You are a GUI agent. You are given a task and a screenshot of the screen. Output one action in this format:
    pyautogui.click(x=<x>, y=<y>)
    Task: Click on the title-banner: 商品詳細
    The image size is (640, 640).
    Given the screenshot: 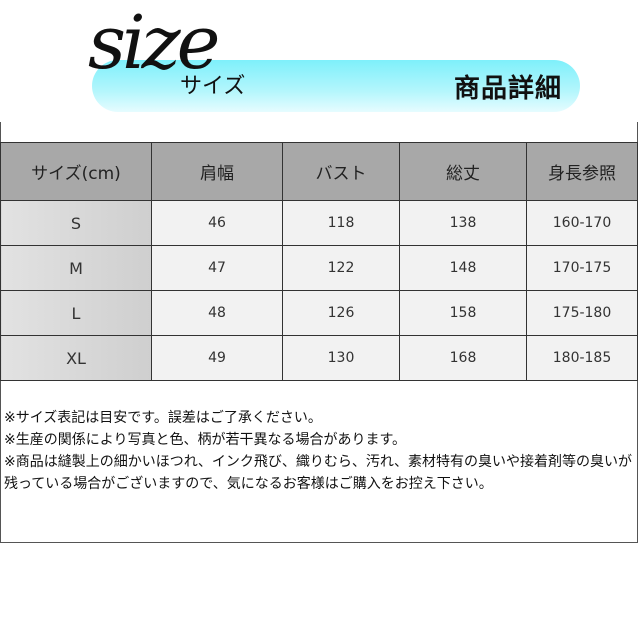 What is the action you would take?
    pyautogui.click(x=336, y=86)
    